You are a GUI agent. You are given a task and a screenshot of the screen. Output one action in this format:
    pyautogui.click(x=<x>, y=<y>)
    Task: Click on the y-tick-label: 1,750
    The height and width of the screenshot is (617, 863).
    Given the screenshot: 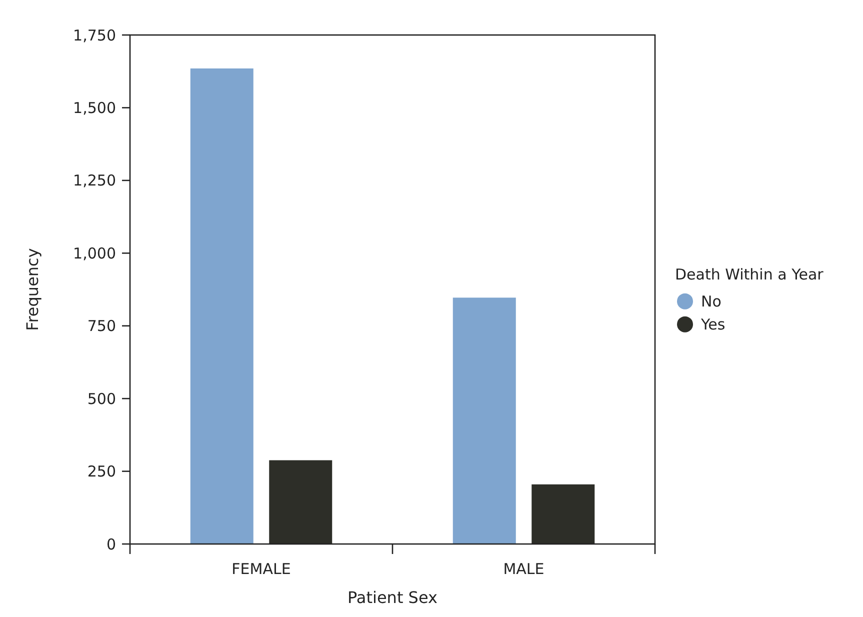 What is the action you would take?
    pyautogui.click(x=94, y=35)
    